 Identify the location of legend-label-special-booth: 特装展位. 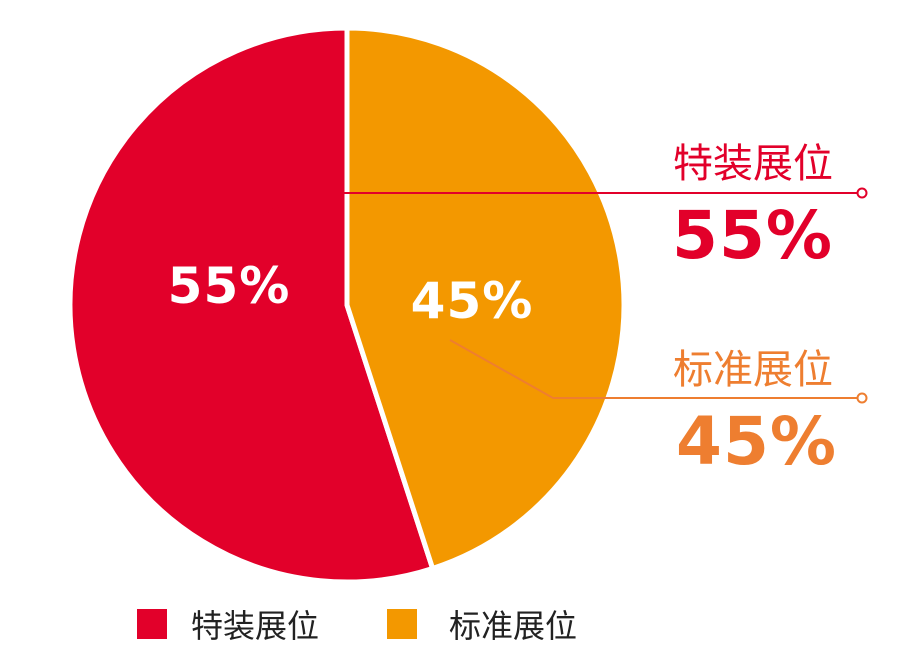
(255, 626).